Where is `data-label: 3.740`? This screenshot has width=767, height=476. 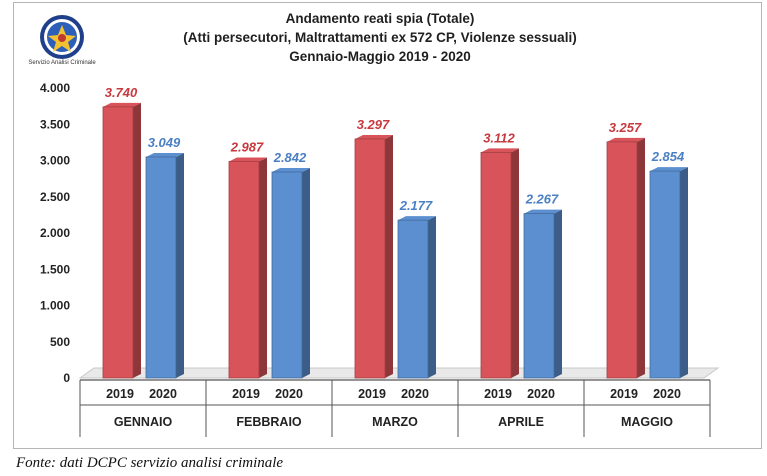
data-label: 3.740 is located at coordinates (121, 92).